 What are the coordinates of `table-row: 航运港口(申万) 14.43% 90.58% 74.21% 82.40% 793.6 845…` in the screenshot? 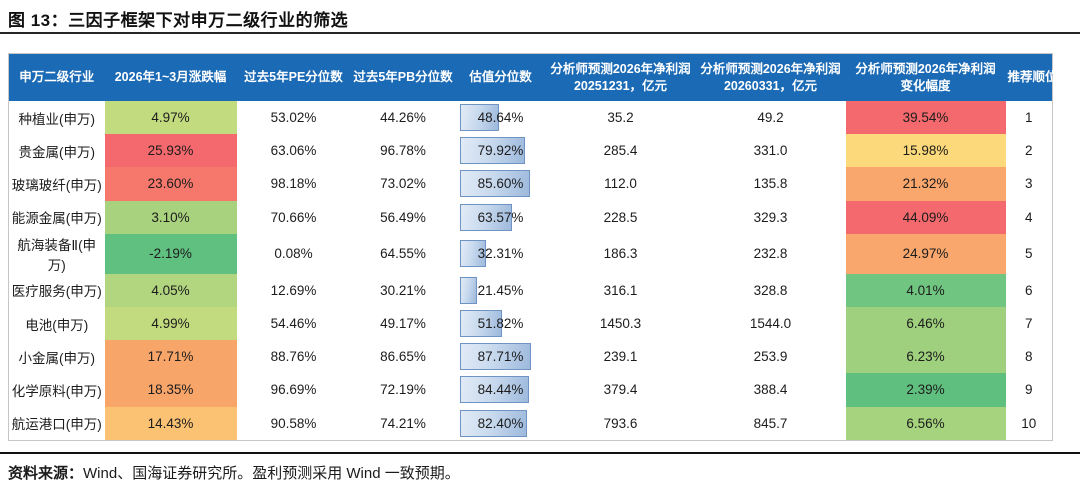 It's located at (530, 423).